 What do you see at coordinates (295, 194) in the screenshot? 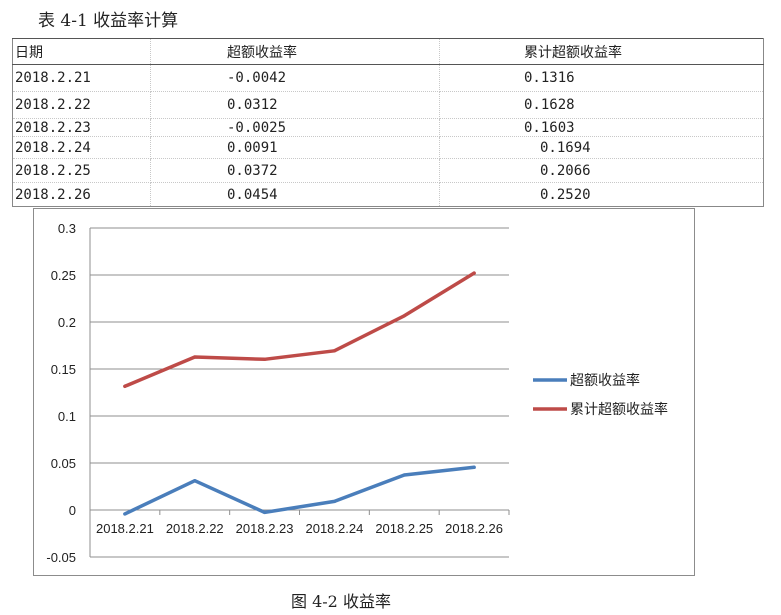
I see `cell-excess-return: 0.0454` at bounding box center [295, 194].